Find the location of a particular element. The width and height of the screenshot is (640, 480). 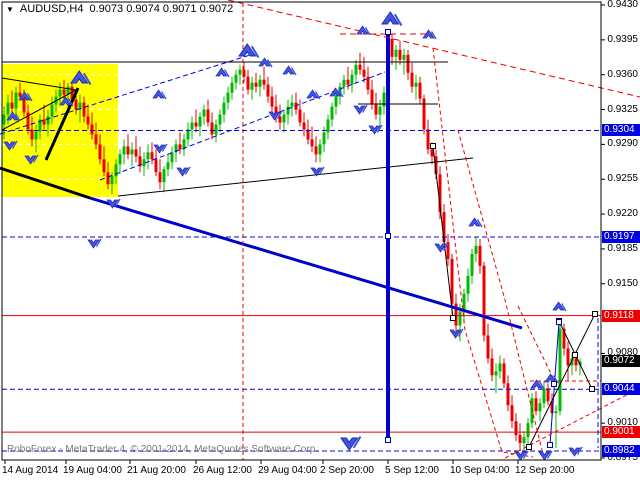

thick-steep-black-line is located at coordinates (62, 124).